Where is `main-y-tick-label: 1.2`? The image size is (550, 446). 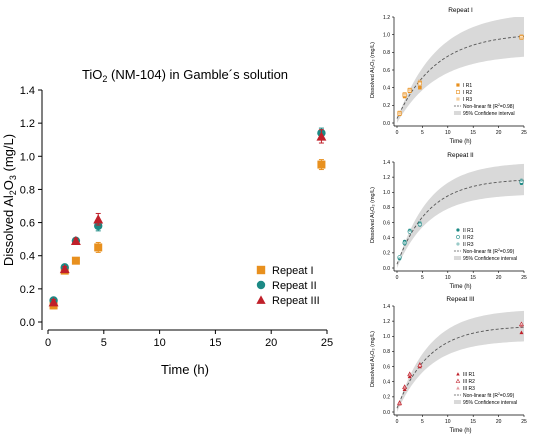 main-y-tick-label: 1.2 is located at coordinates (27, 124).